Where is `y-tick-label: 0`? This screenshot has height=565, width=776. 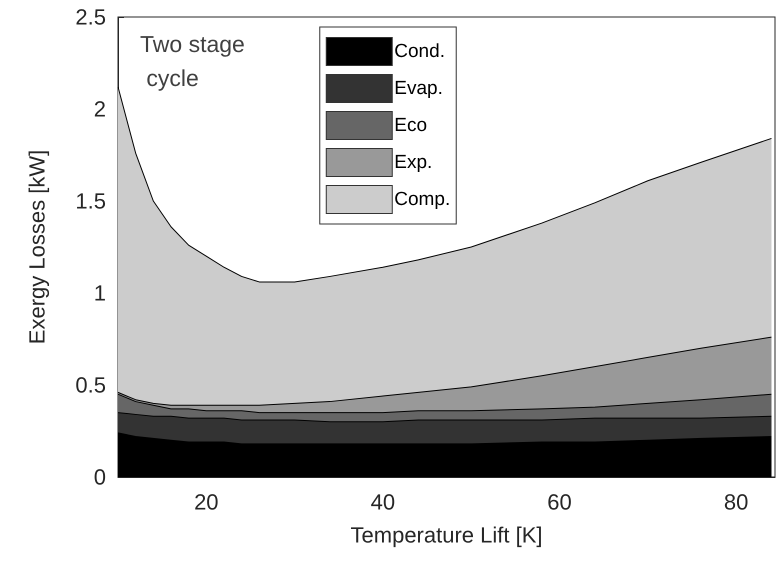
y-tick-label: 0 is located at coordinates (100, 477).